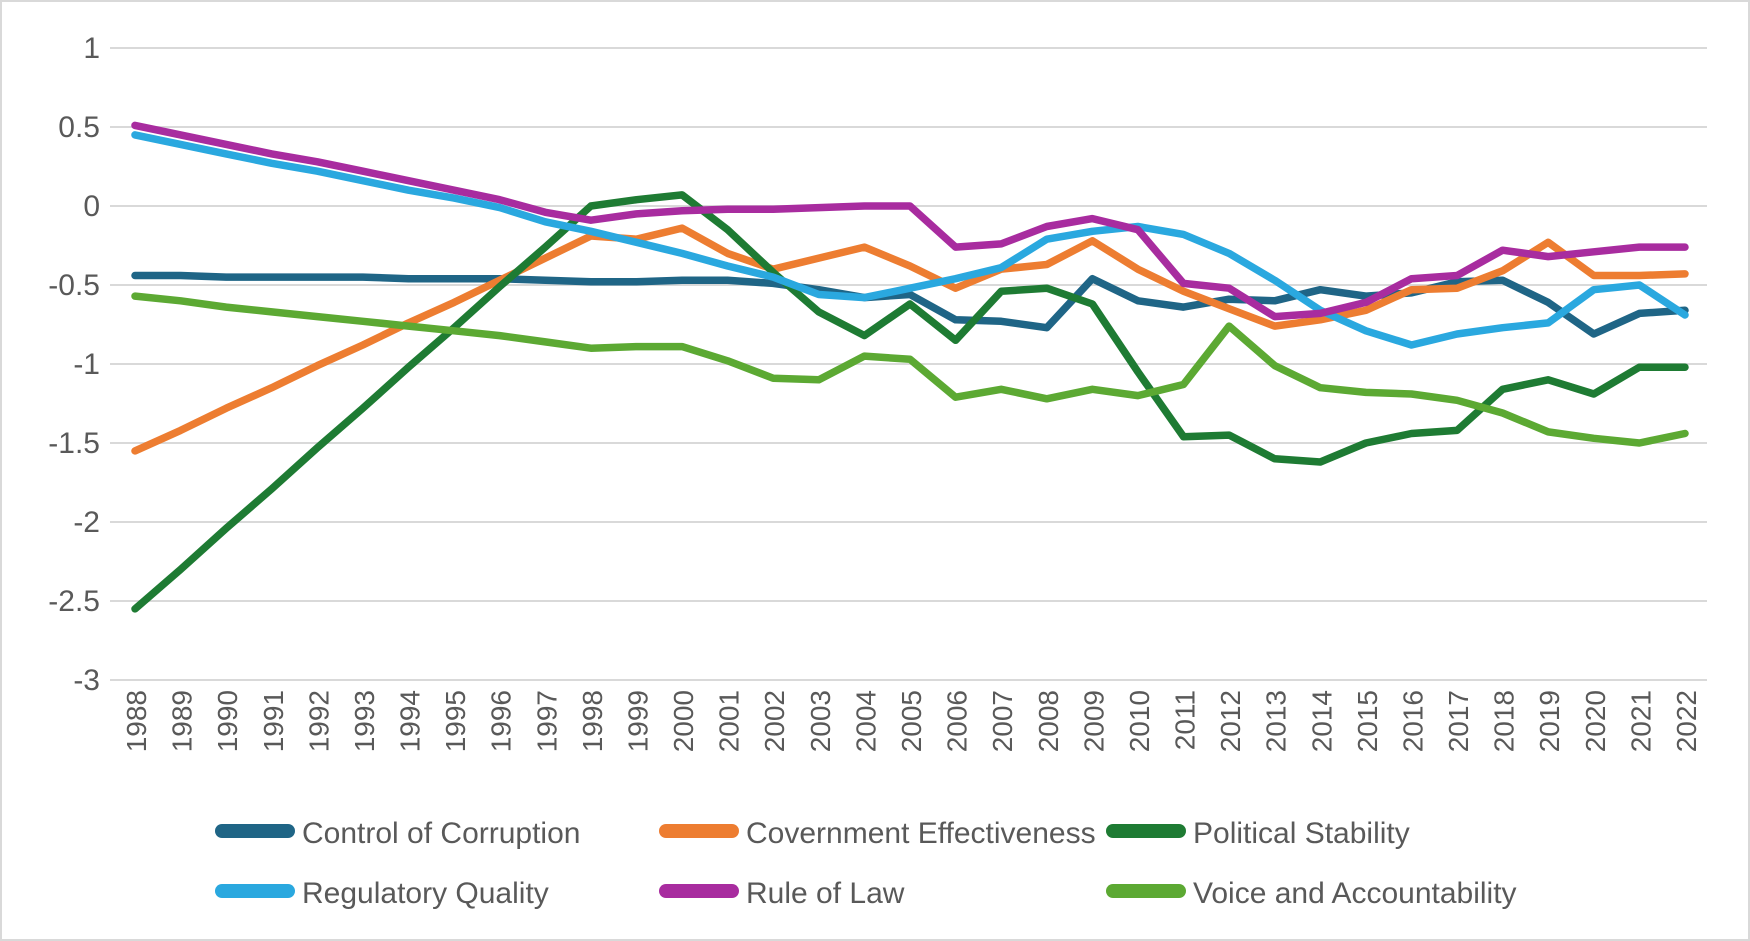  Describe the element at coordinates (501, 721) in the screenshot. I see `x-tick-label: 1996` at that location.